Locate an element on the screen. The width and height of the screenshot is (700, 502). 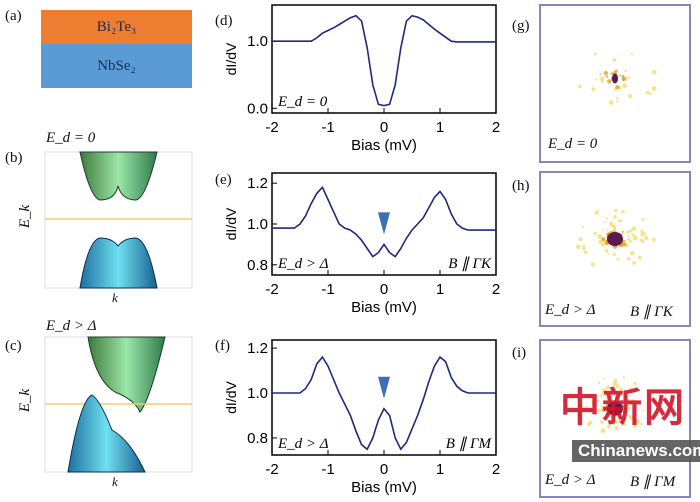
x-axis-label: Bias (mV) is located at coordinates (384, 307).